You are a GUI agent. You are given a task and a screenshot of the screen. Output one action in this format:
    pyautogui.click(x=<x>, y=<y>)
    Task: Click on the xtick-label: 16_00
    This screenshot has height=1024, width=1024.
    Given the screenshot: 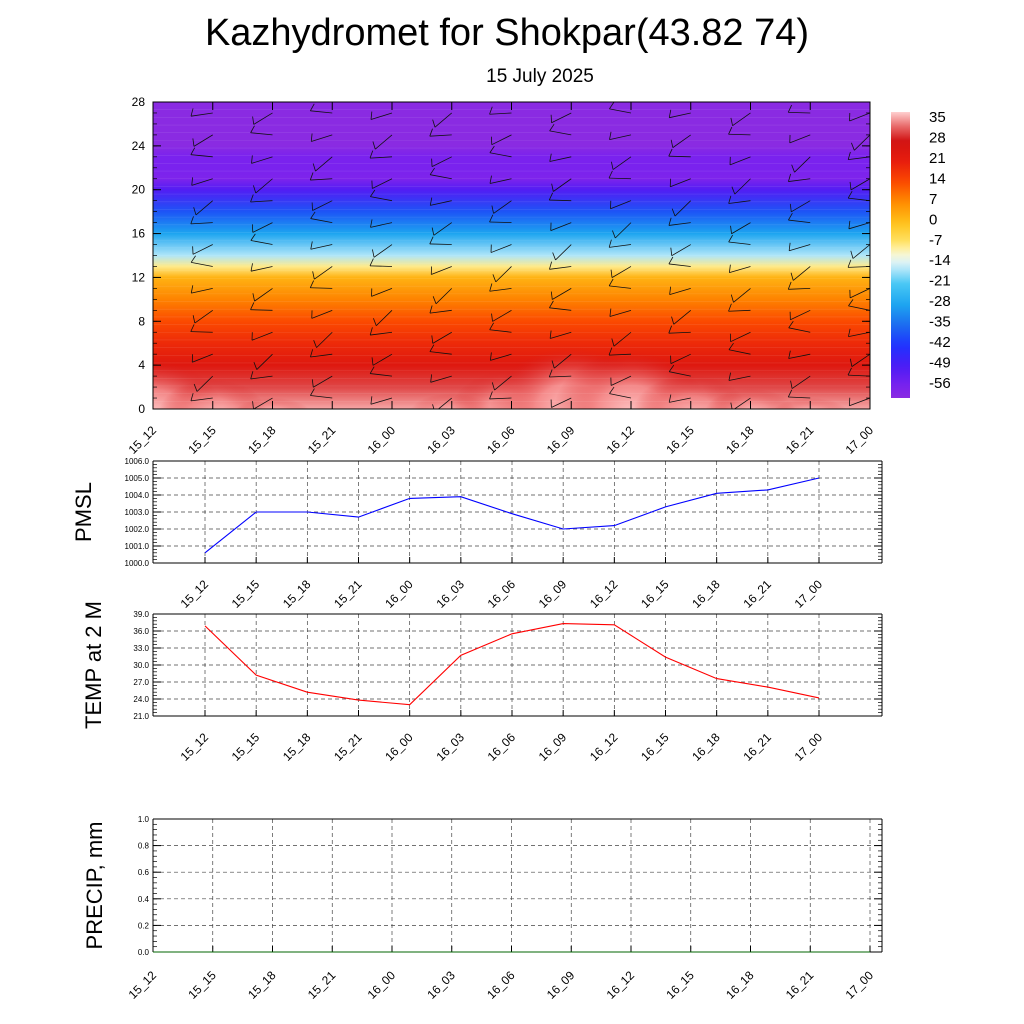 What is the action you would take?
    pyautogui.click(x=399, y=747)
    